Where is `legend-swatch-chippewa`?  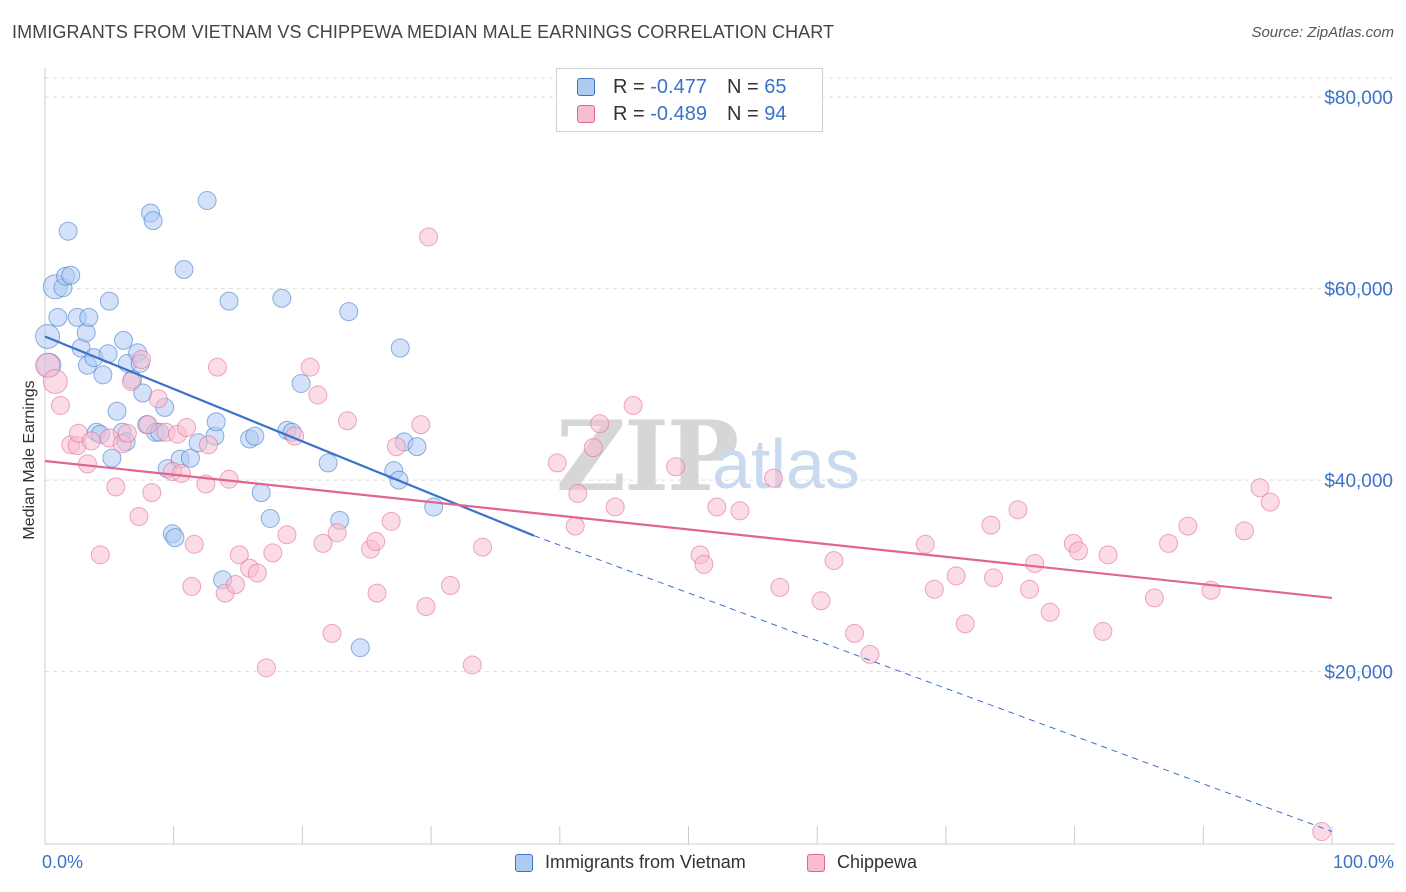
legend-swatch-chippewa is located at coordinates (816, 862).